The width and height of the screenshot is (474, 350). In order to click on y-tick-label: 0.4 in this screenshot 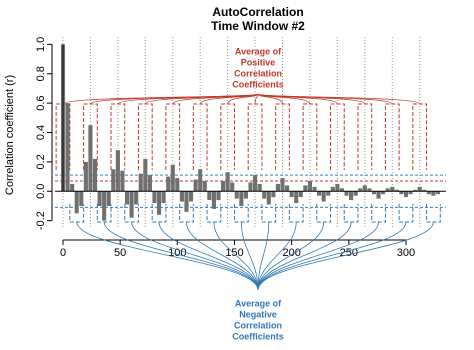, I will do `click(41, 132)`.